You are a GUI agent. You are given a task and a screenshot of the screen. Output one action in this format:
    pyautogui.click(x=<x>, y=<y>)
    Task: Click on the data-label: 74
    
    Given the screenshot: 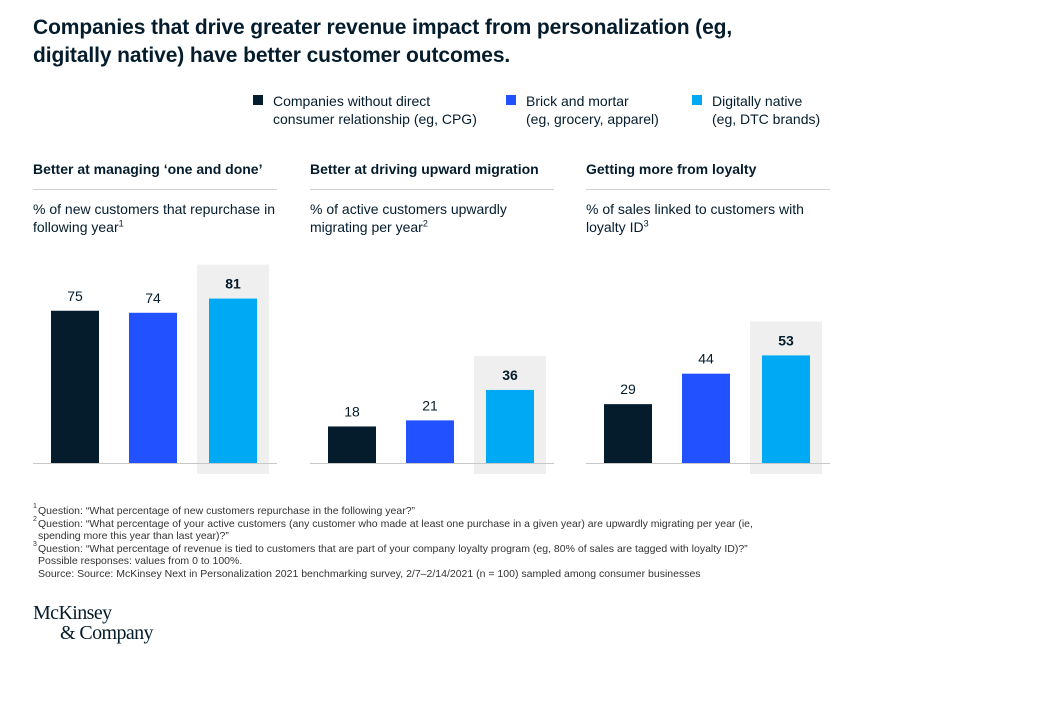 What is the action you would take?
    pyautogui.click(x=153, y=298)
    